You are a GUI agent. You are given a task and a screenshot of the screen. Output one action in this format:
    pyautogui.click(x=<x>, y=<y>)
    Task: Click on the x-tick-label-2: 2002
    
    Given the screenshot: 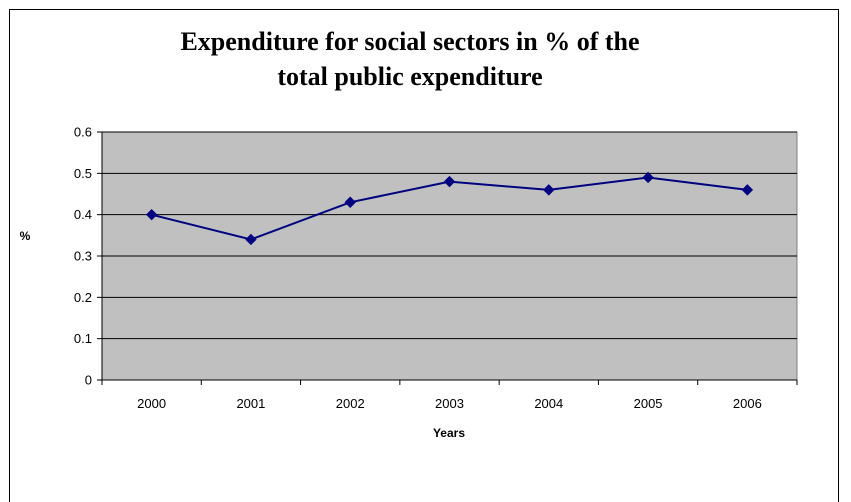 What is the action you would take?
    pyautogui.click(x=350, y=403)
    